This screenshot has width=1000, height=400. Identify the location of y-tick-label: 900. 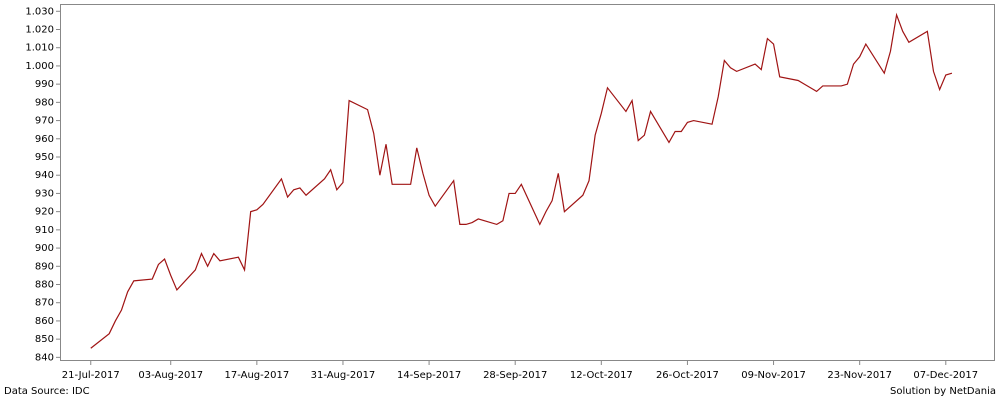
(44, 248).